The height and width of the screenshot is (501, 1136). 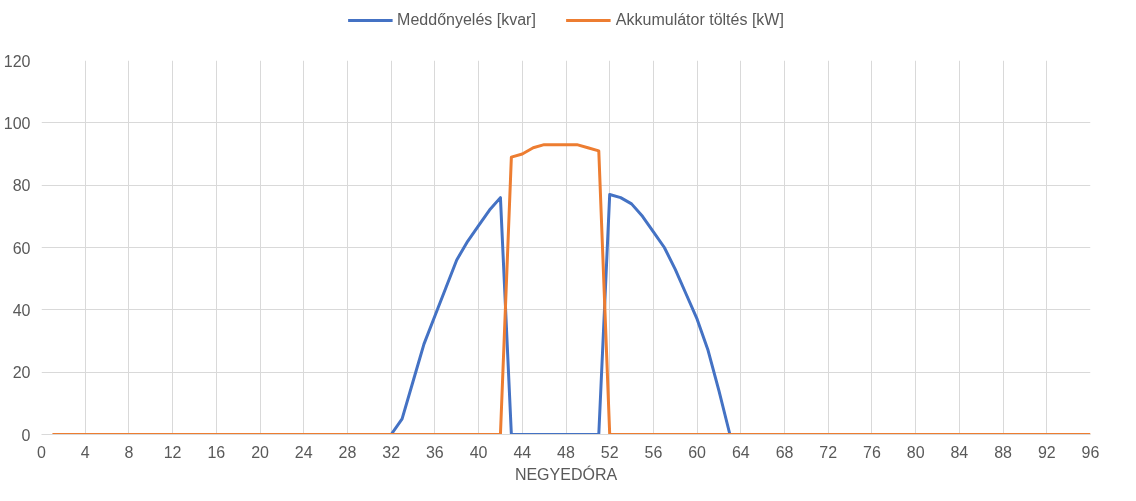 I want to click on y-tick-label: 100, so click(x=17, y=123).